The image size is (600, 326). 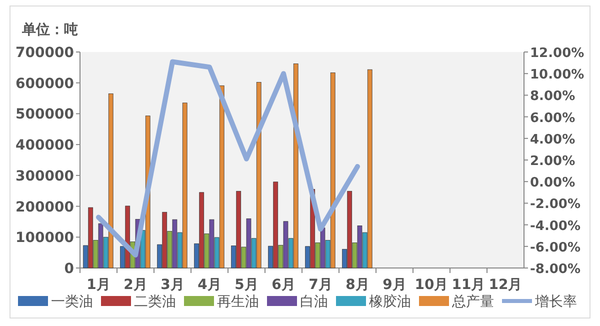 I want to click on y2-tick-label: -2.00%, so click(x=555, y=204).